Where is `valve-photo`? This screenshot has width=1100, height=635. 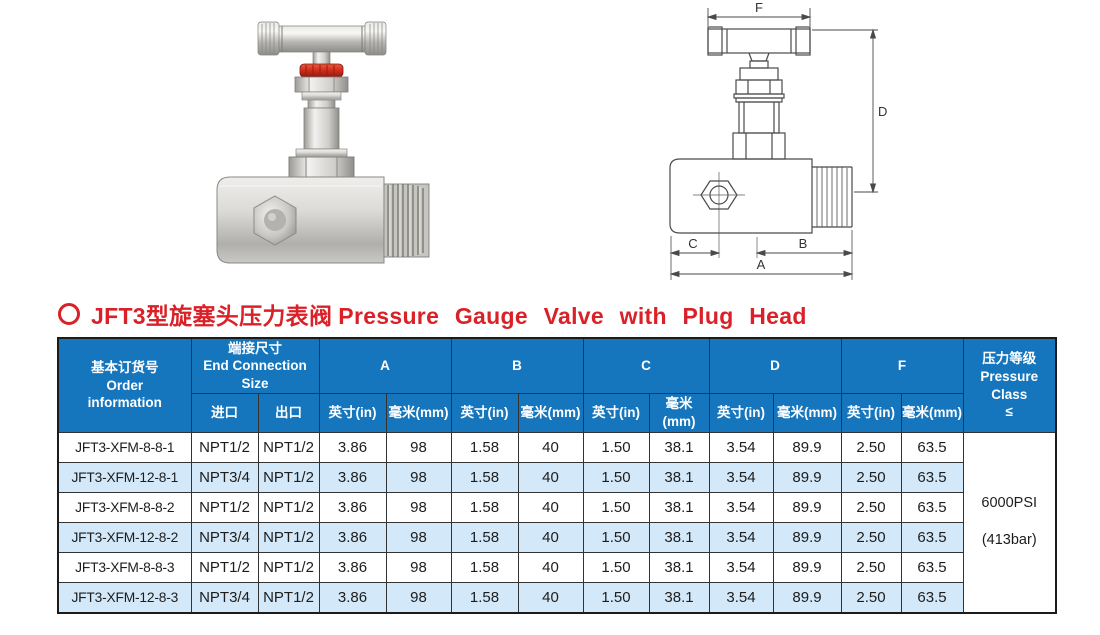 valve-photo is located at coordinates (323, 142).